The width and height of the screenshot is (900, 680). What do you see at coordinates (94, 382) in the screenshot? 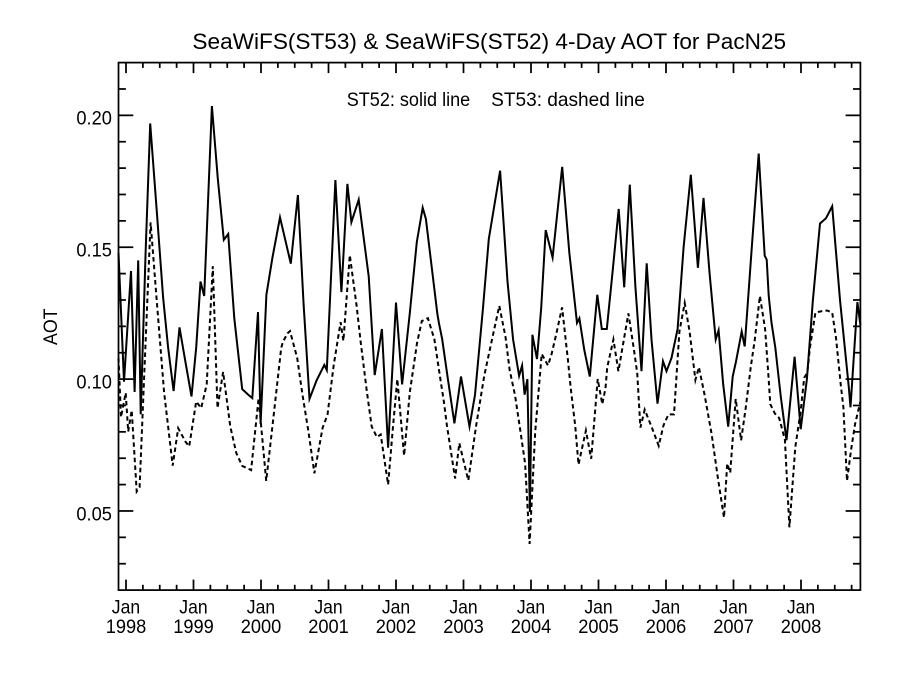
I see `svg-text: 0.10` at bounding box center [94, 382].